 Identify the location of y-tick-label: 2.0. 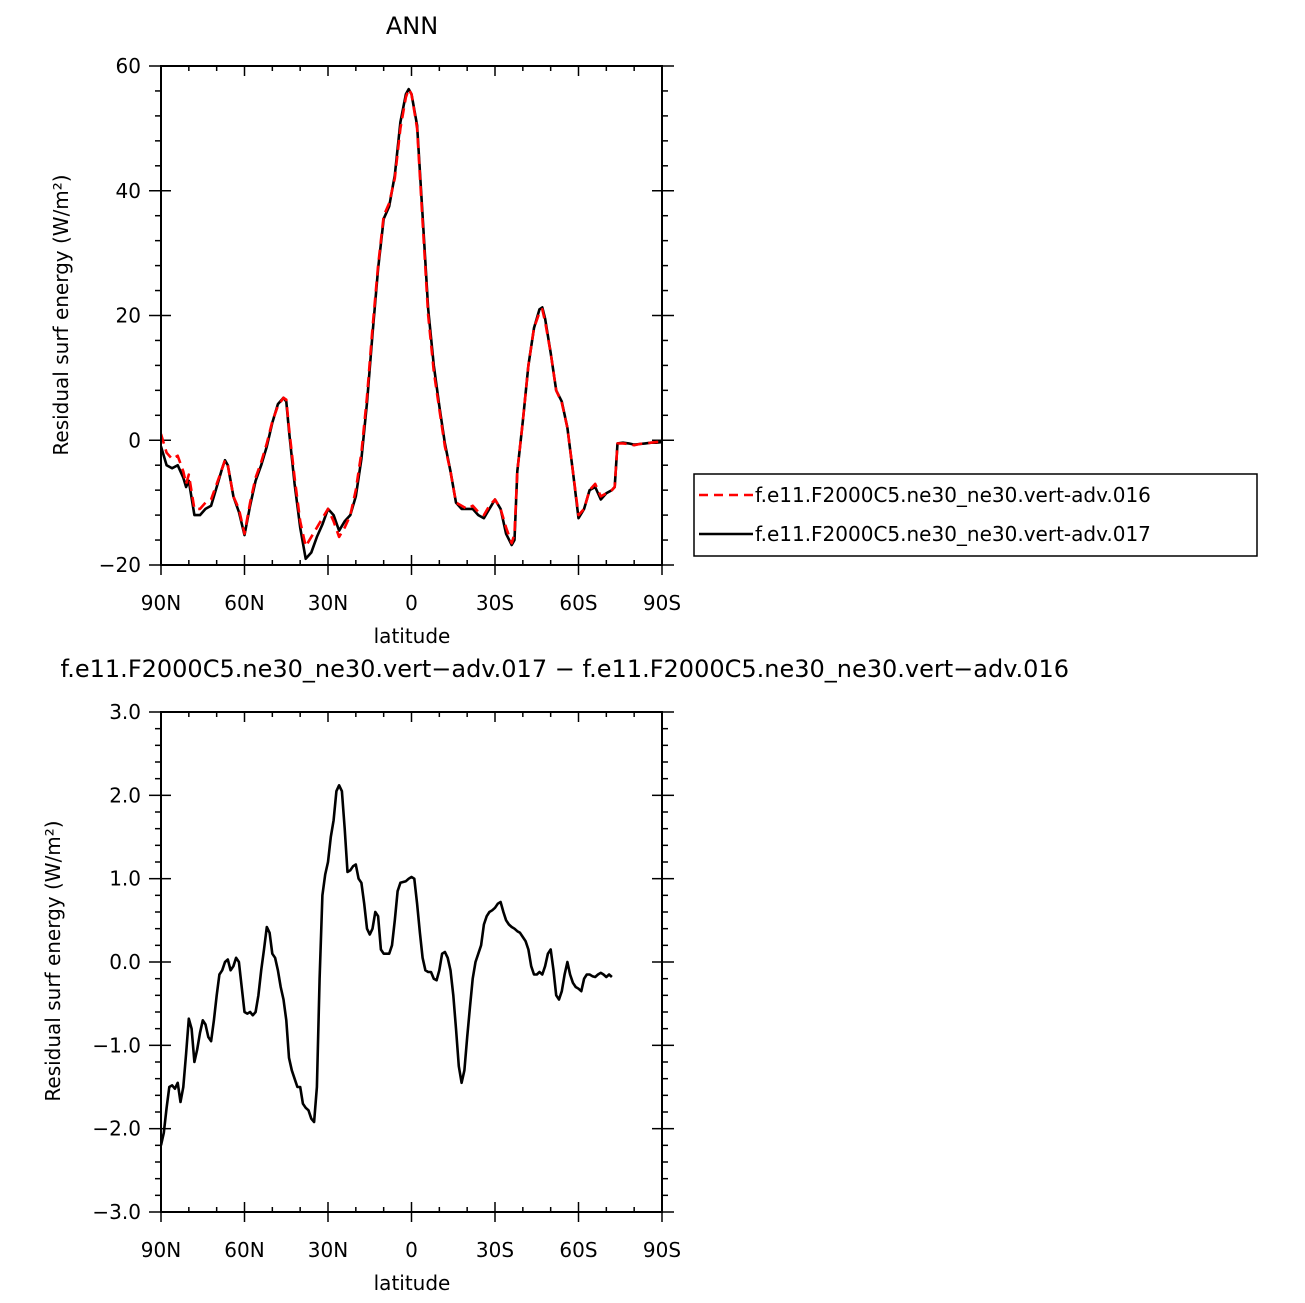
(125, 795).